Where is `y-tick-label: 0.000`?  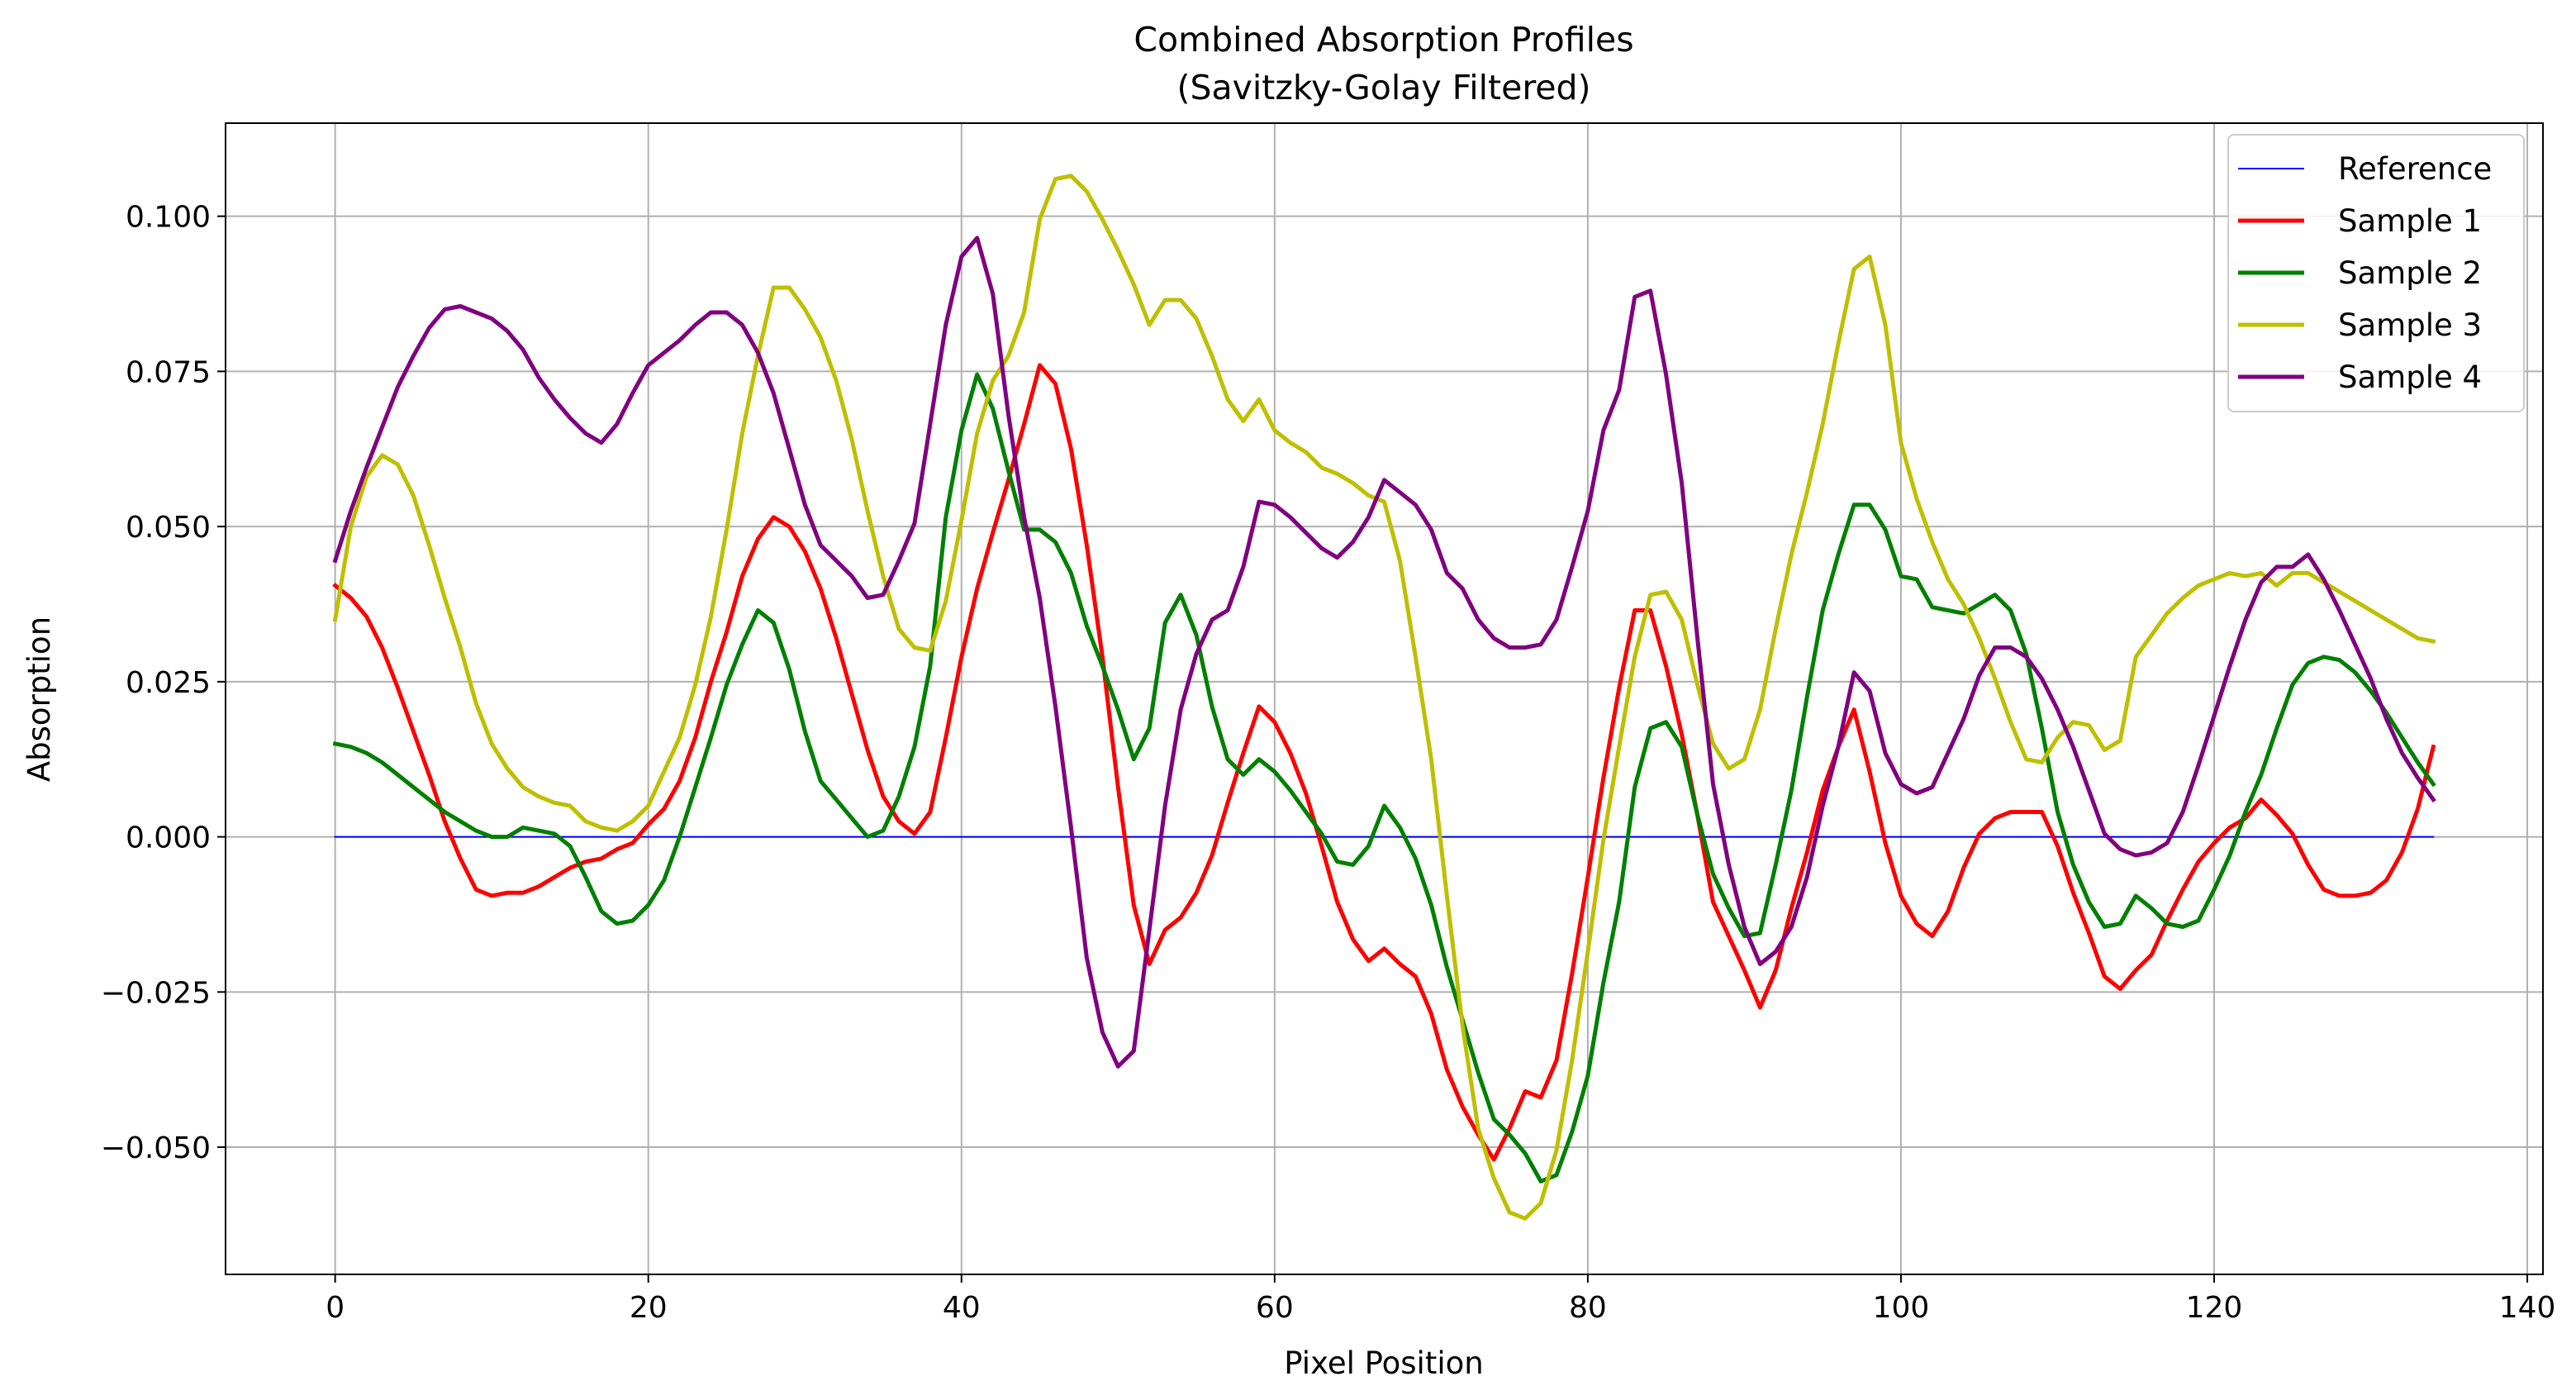 y-tick-label: 0.000 is located at coordinates (168, 838).